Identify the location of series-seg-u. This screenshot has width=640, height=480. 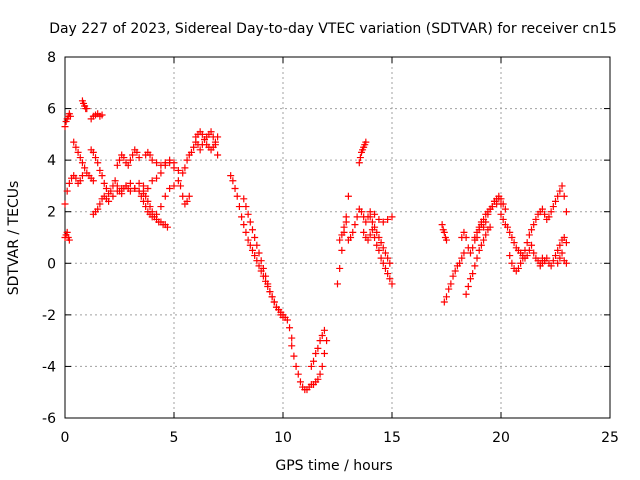
(343, 231).